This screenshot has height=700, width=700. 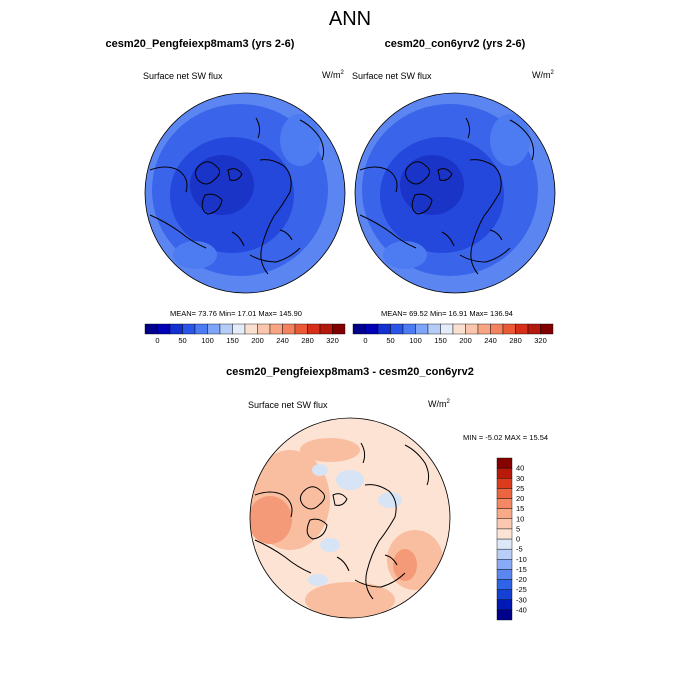 I want to click on colorbar-2-tick-label: 0, so click(x=365, y=340).